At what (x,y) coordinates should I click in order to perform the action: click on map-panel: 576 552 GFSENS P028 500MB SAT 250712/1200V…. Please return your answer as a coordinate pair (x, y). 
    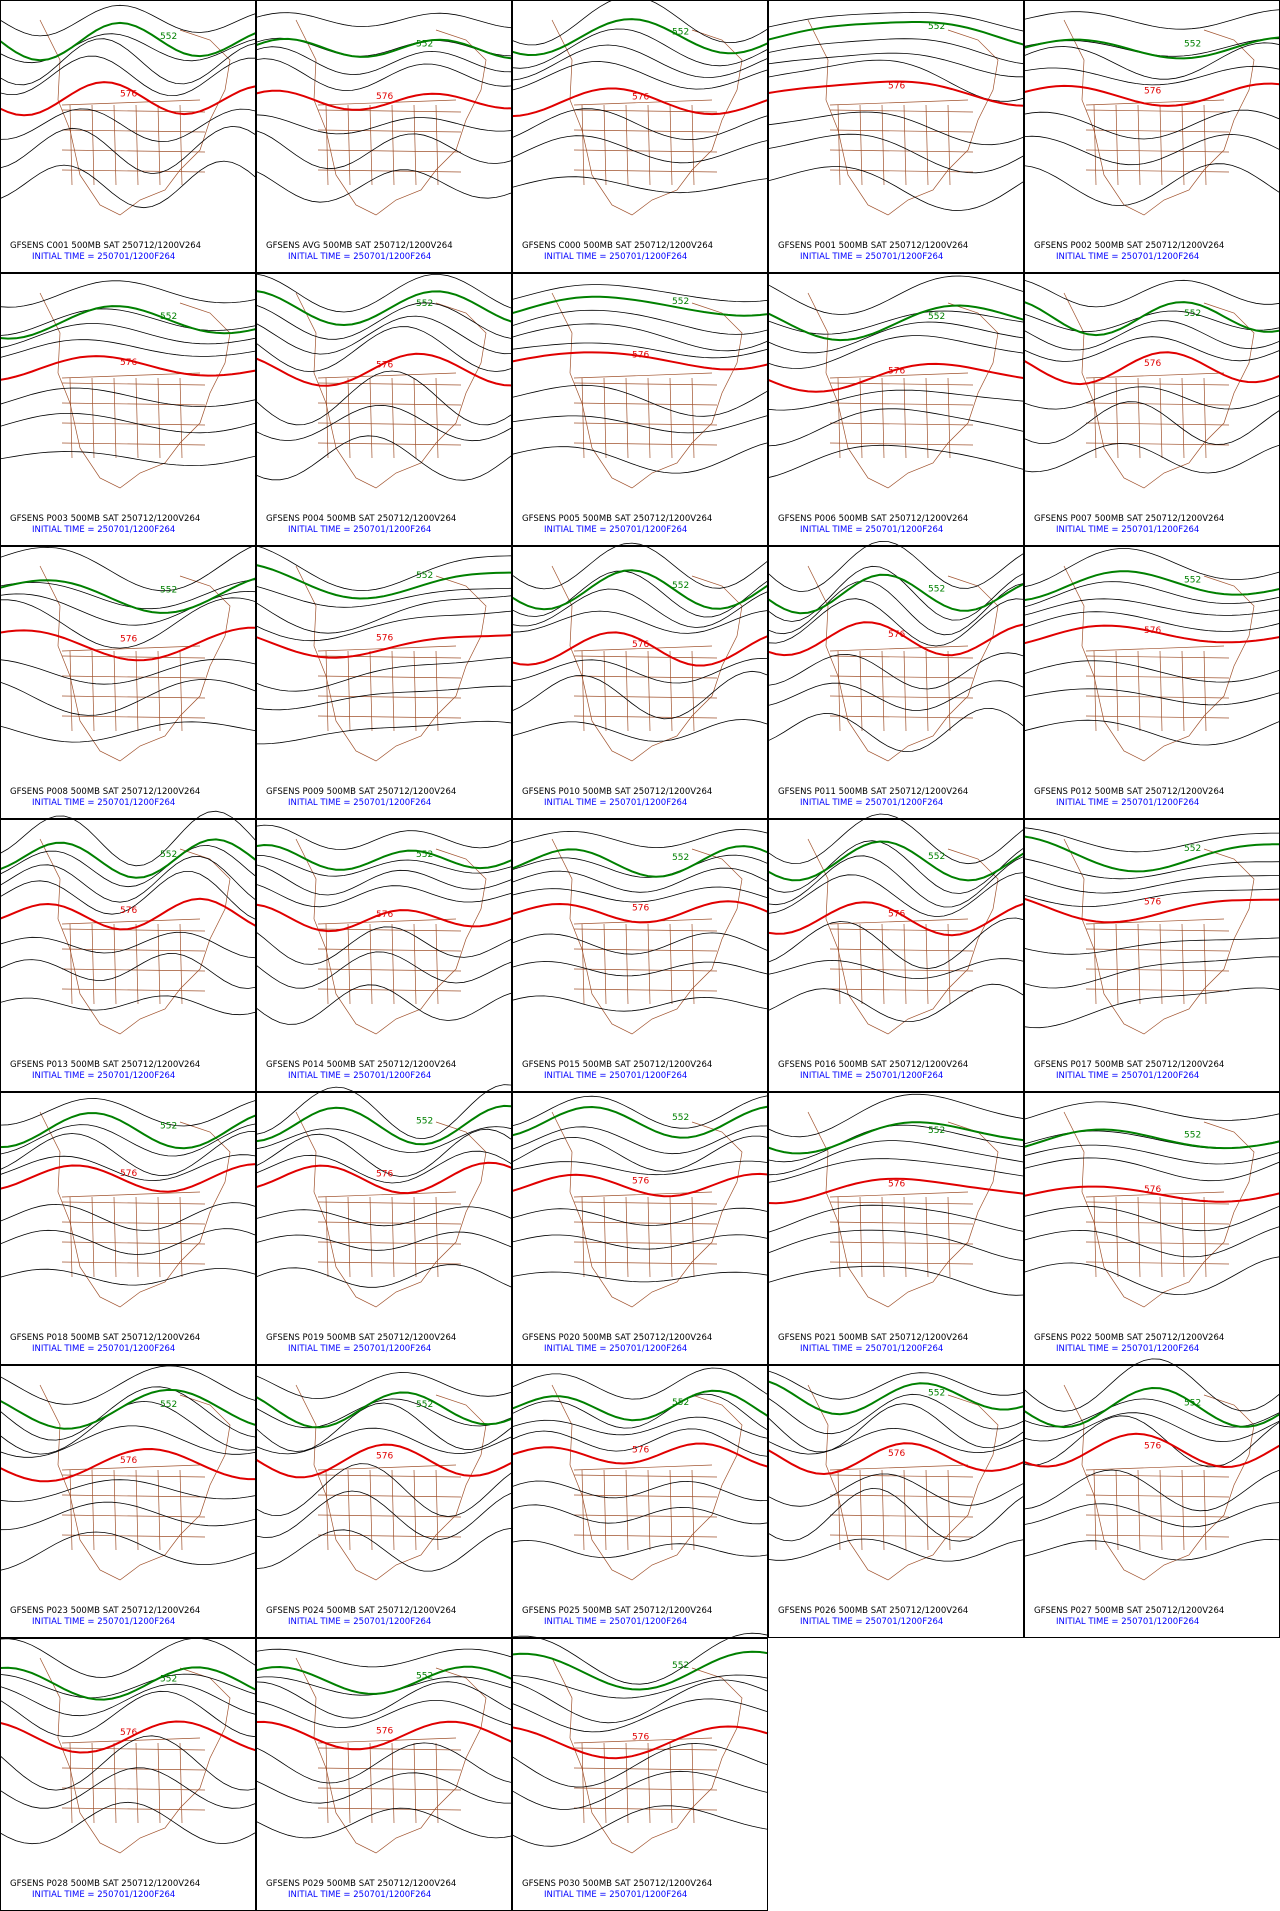
    Looking at the image, I should click on (128, 1774).